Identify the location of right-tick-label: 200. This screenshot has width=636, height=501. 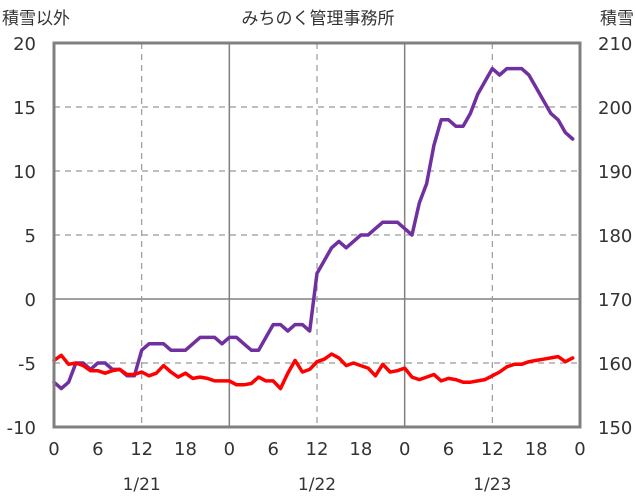
(615, 108).